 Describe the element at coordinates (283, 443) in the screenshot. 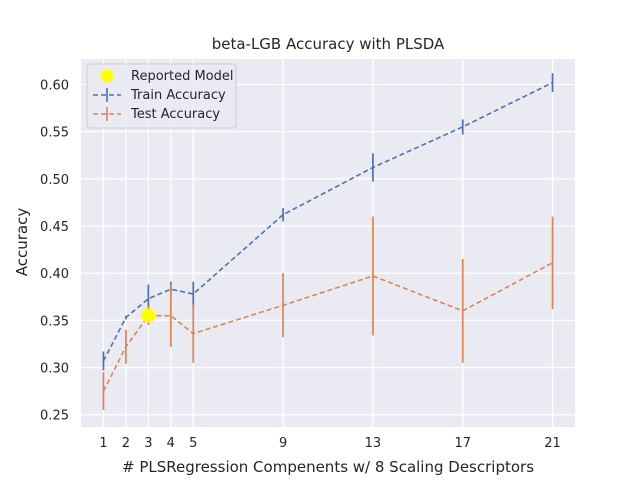

I see `x-tick-label: 9` at that location.